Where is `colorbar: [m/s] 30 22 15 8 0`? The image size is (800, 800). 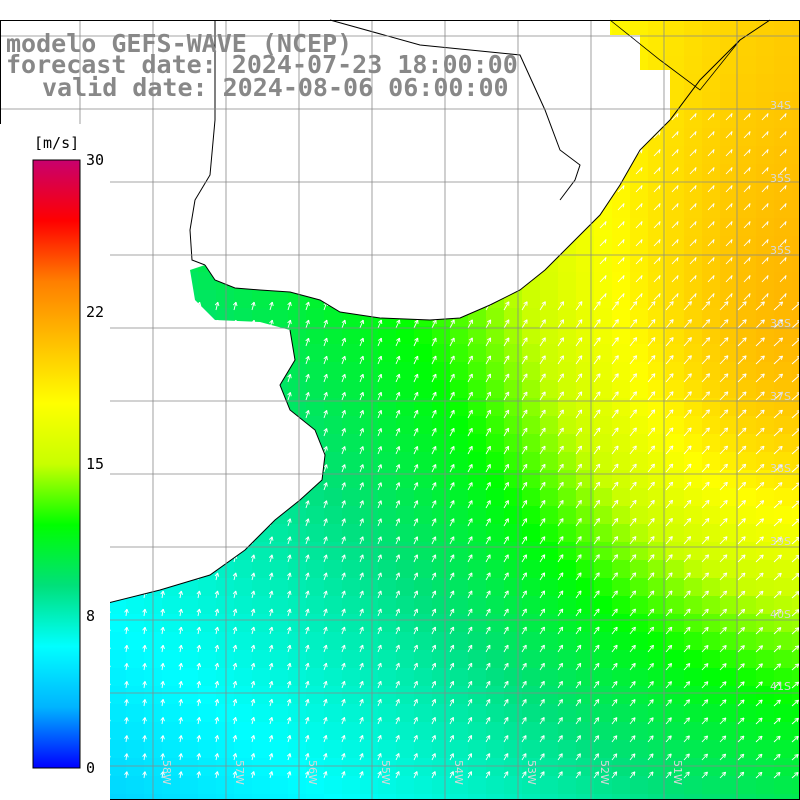 colorbar: [m/s] 30 22 15 8 0 is located at coordinates (55, 462).